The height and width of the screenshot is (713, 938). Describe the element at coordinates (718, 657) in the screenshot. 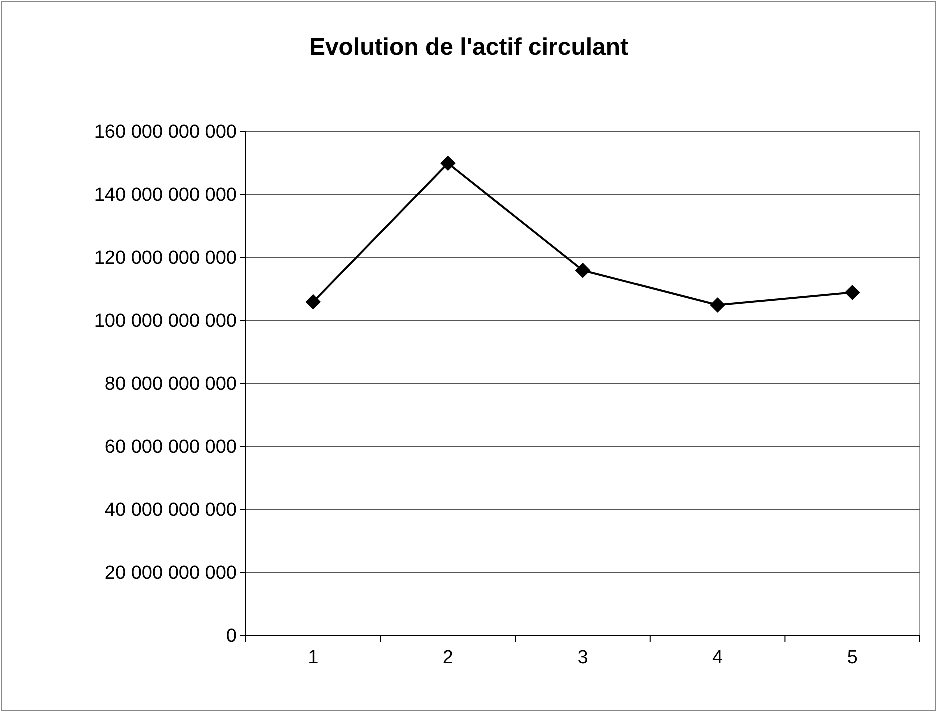

I see `x-tick-label: 4` at that location.